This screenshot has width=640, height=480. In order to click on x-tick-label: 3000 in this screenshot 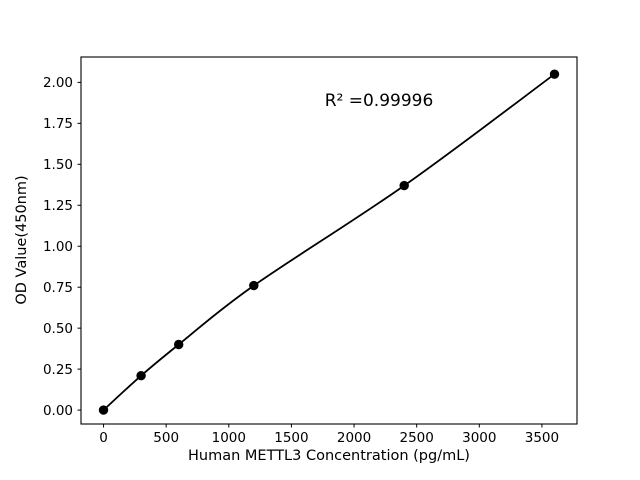, I will do `click(479, 438)`.